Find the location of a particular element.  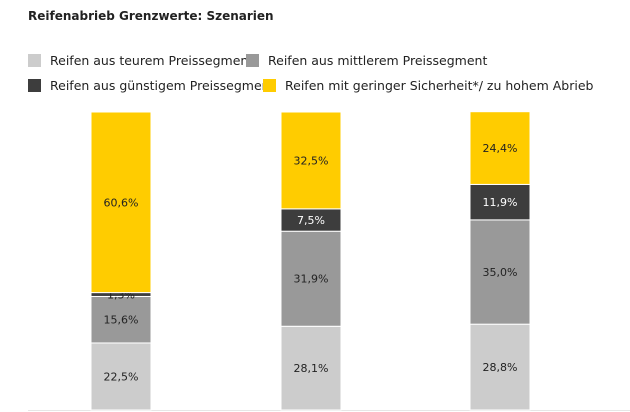

legend-item-guenstig: Reifen aus günstigem Preissegment is located at coordinates (151, 85).